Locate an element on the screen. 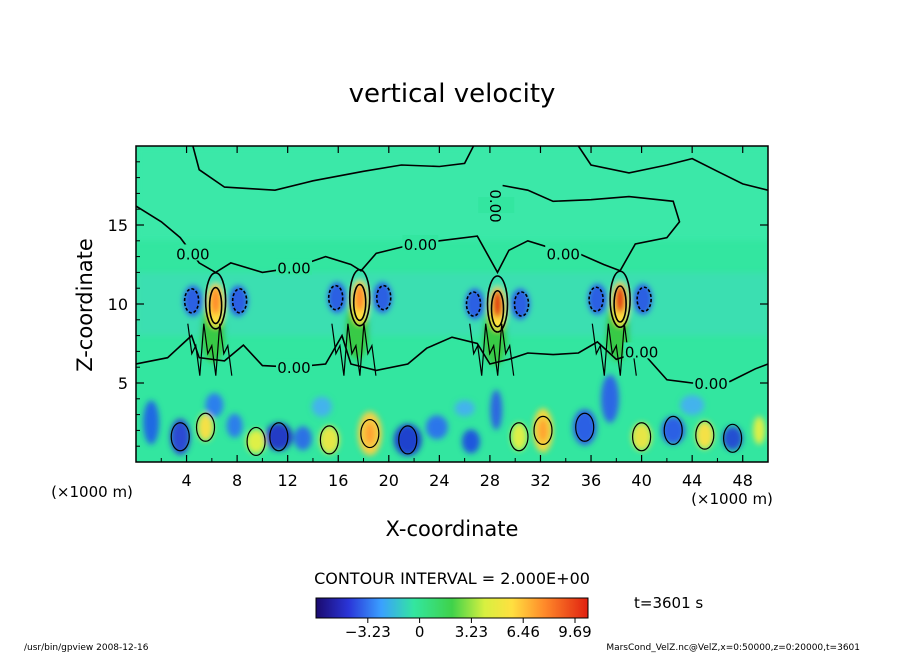 The height and width of the screenshot is (654, 904). contour-interval-label: CONTOUR INTERVAL = 2.000E+00 is located at coordinates (452, 578).